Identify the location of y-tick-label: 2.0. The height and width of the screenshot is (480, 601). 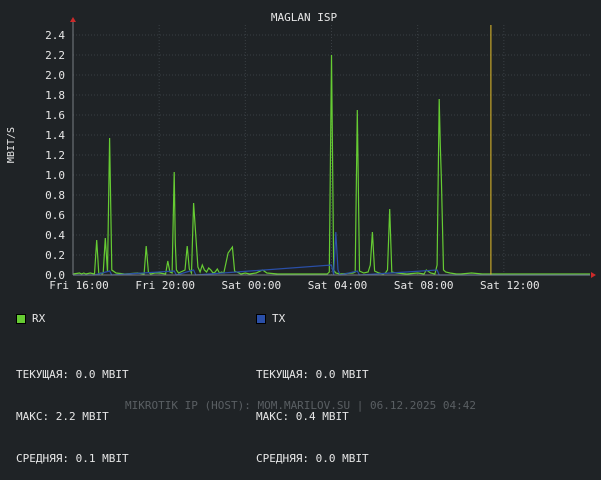
(55, 75).